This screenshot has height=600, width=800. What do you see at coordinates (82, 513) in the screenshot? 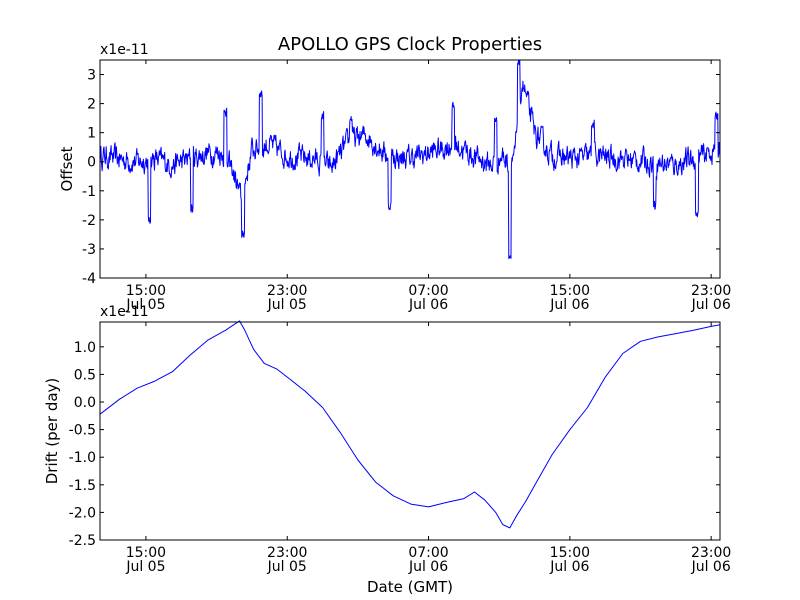
I see `y-tick-label: -2.0` at bounding box center [82, 513].